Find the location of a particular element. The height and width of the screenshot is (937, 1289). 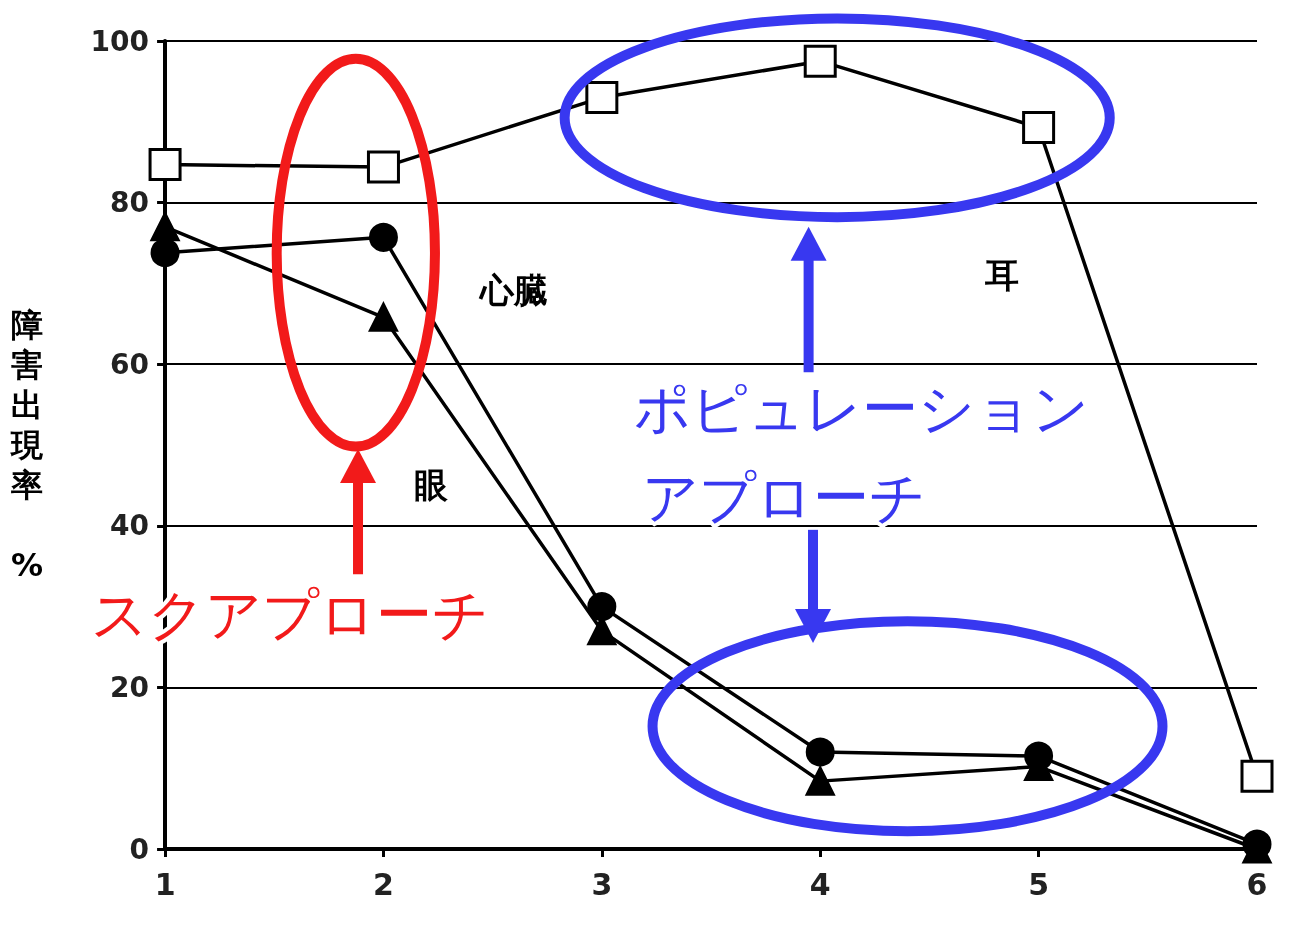

annotation: アプローチ is located at coordinates (784, 497).